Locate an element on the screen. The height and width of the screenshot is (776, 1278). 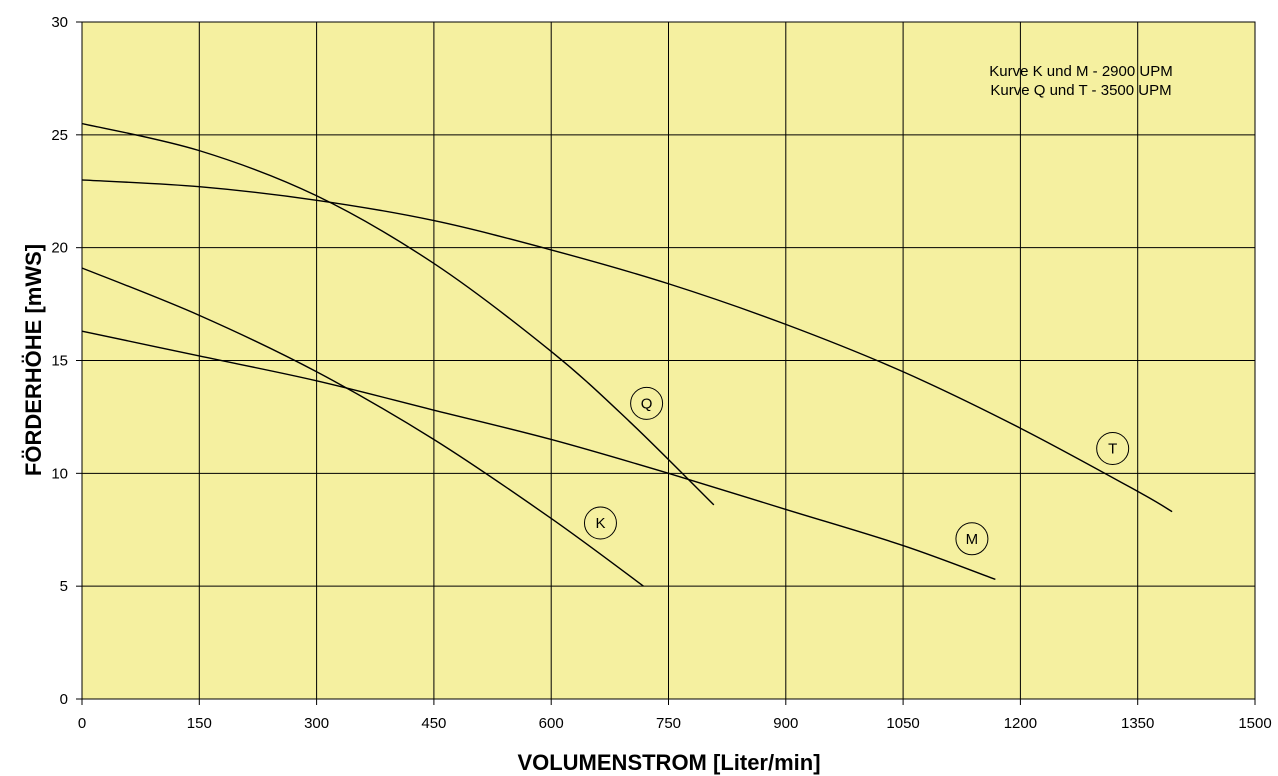
x-axis-title: VOLUMENSTROM [Liter/min] is located at coordinates (668, 762).